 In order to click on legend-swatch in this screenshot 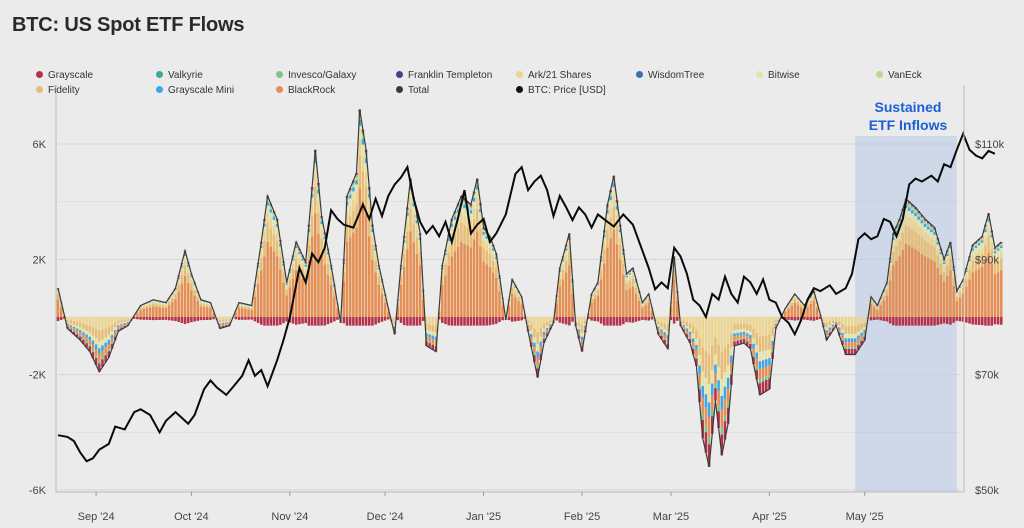, I will do `click(159, 74)`.